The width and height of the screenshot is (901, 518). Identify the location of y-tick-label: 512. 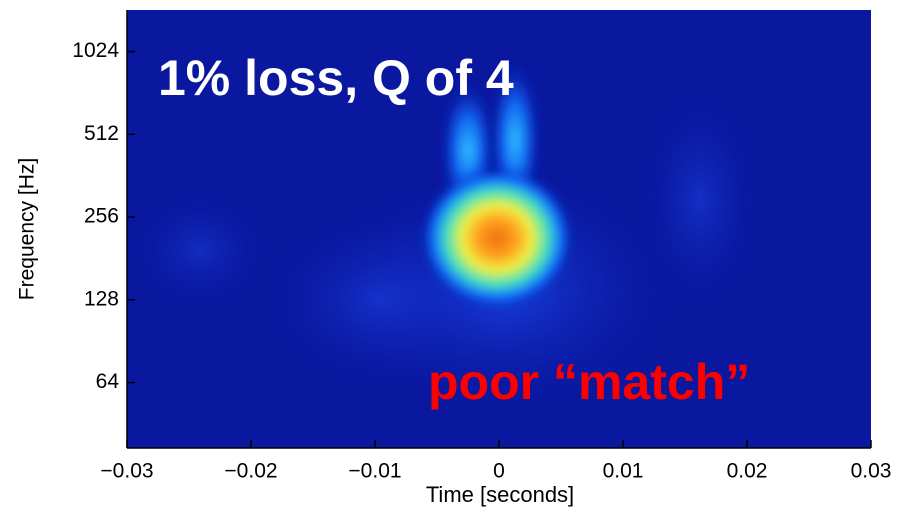
(101, 133).